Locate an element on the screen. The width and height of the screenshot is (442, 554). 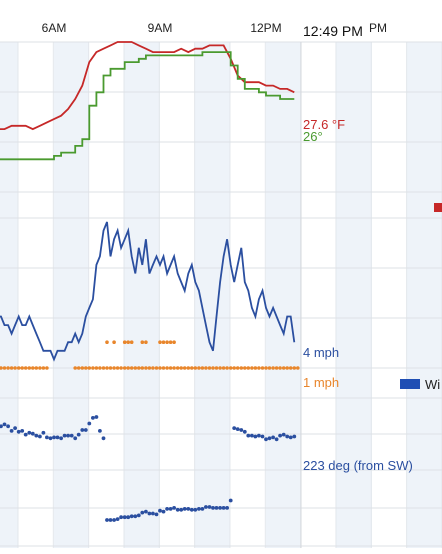
wind-speed-current-value: 4 mph is located at coordinates (321, 352).